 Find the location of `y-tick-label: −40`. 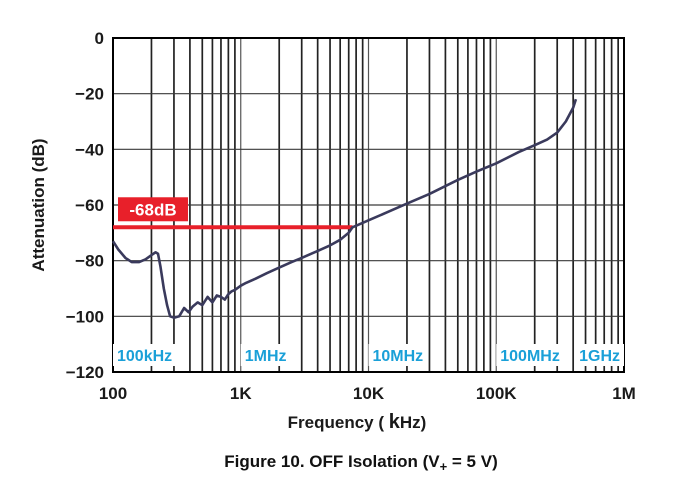

y-tick-label: −40 is located at coordinates (89, 149).